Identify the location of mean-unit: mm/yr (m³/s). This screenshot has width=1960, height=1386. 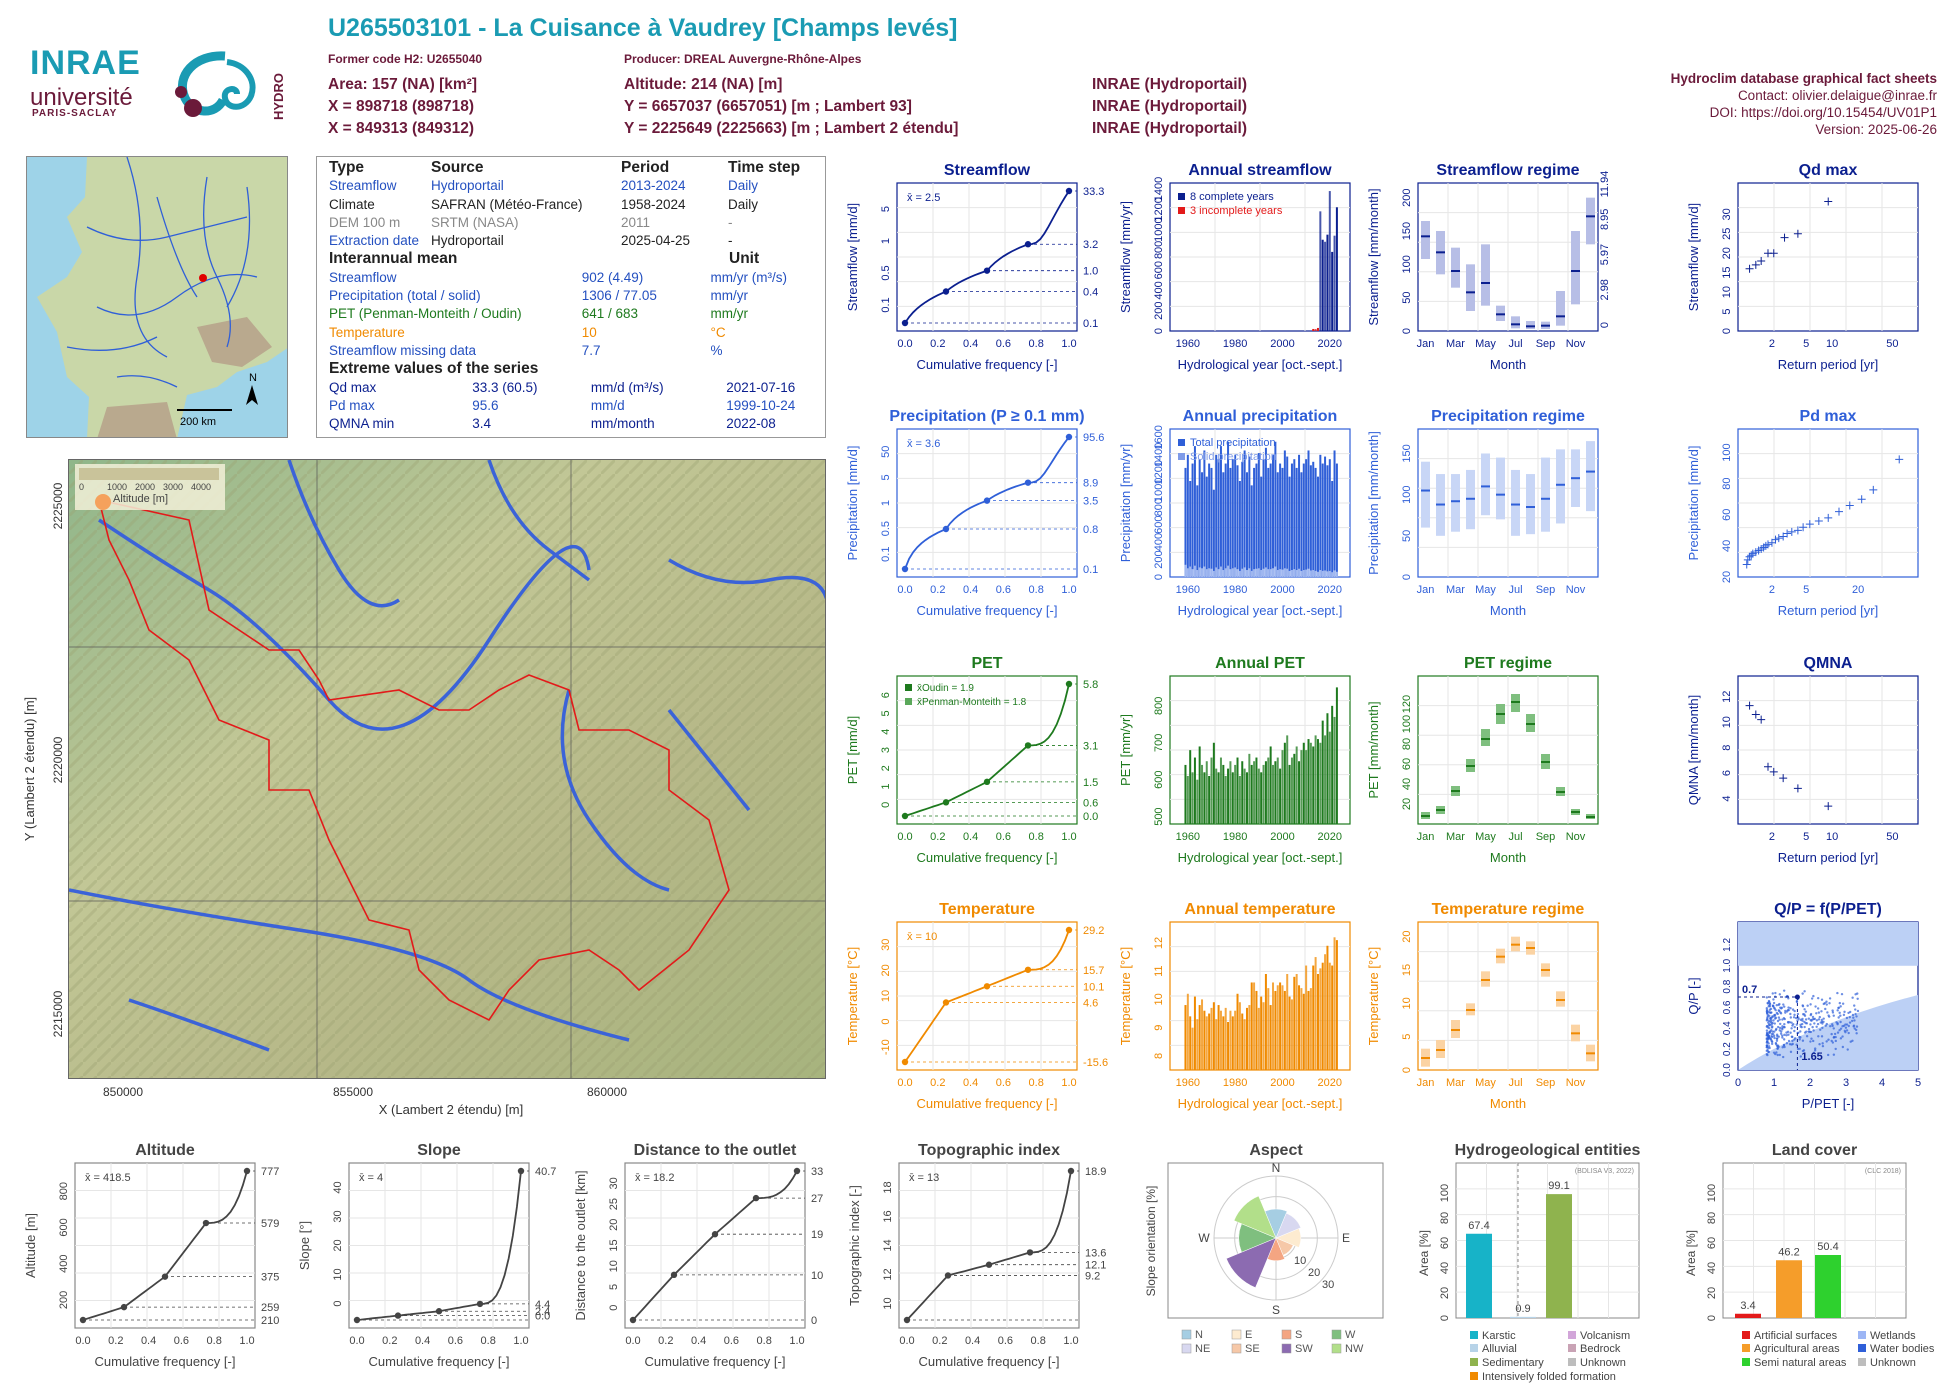
(749, 277).